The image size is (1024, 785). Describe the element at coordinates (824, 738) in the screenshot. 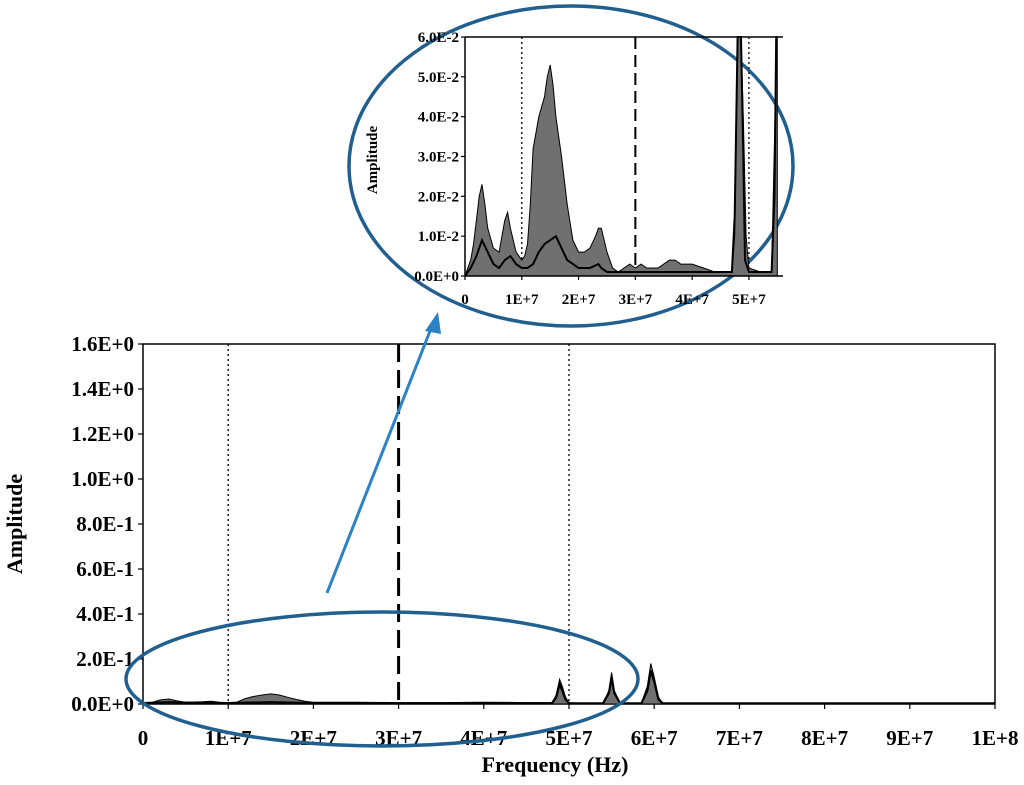

I see `main-x-tick-label: 8E+7` at that location.